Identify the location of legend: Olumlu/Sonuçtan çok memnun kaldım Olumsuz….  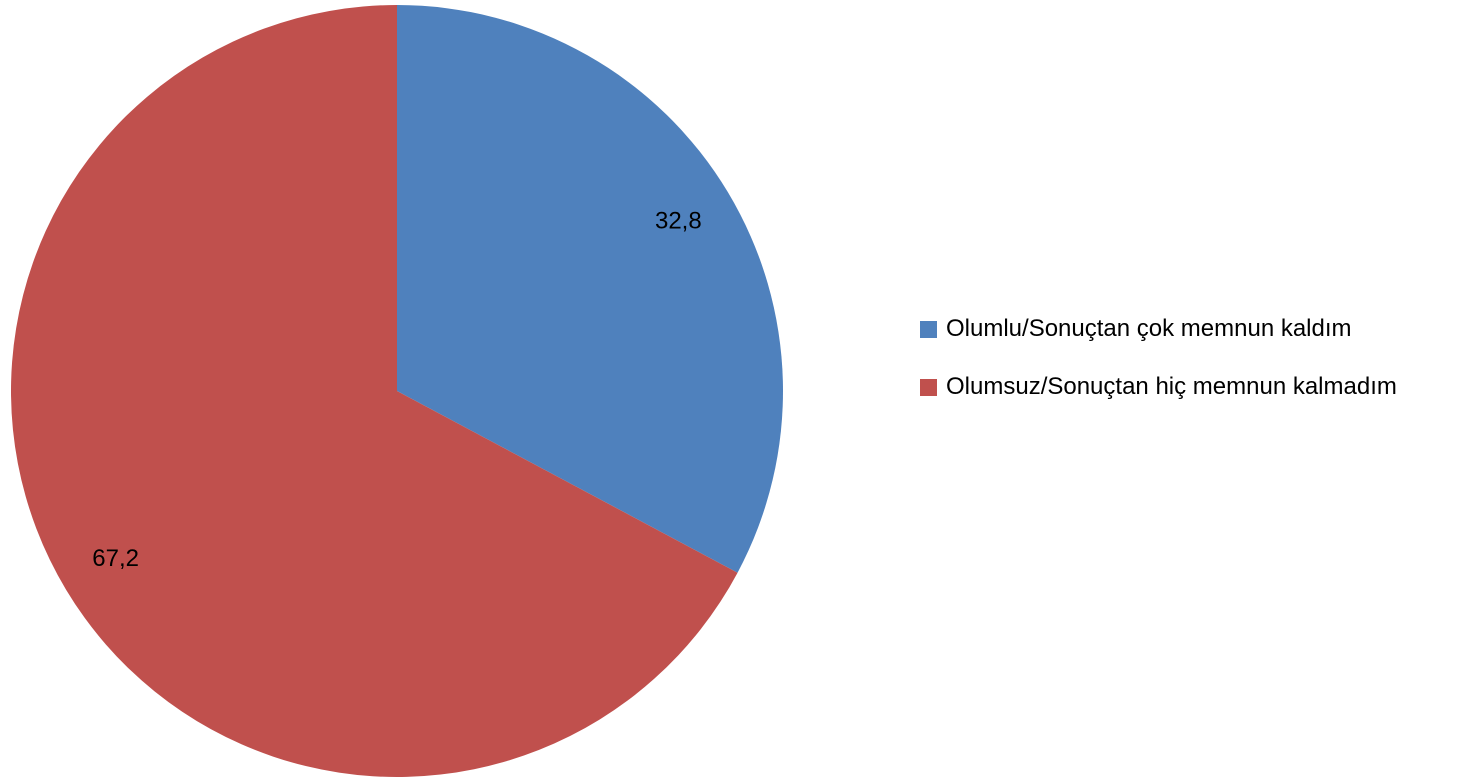
(1190, 370).